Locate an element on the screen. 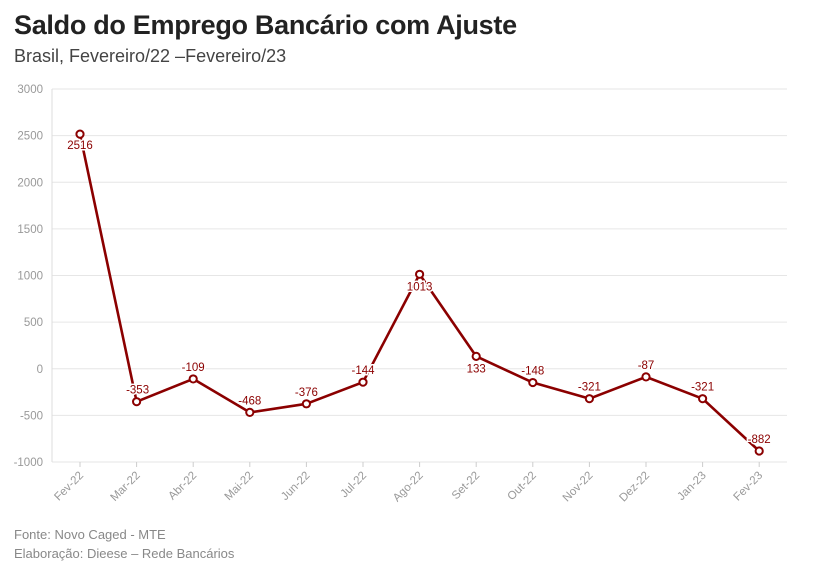 The width and height of the screenshot is (826, 582). data-label: -87 is located at coordinates (646, 366).